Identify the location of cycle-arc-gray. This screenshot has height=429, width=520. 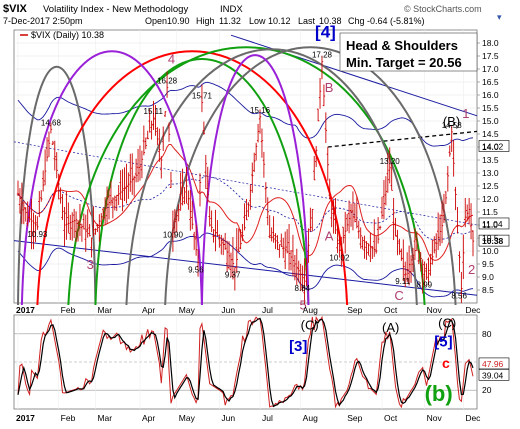
(57, 186).